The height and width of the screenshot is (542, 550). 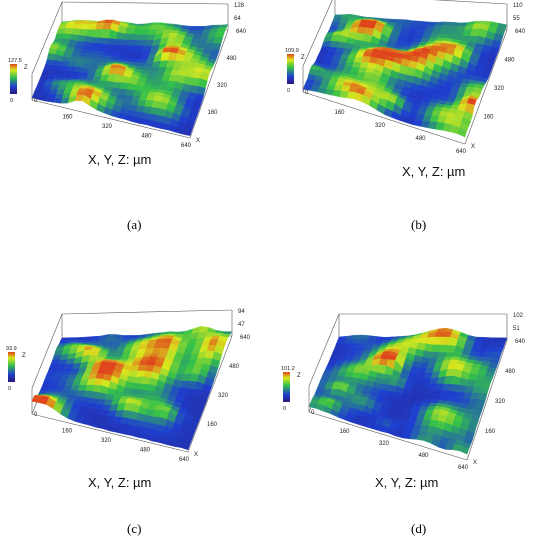 I want to click on surface-plot-c: 160 320 480 640 X 0 160 320 480 640 94 47 93.9 0 Z, so click(x=128, y=386).